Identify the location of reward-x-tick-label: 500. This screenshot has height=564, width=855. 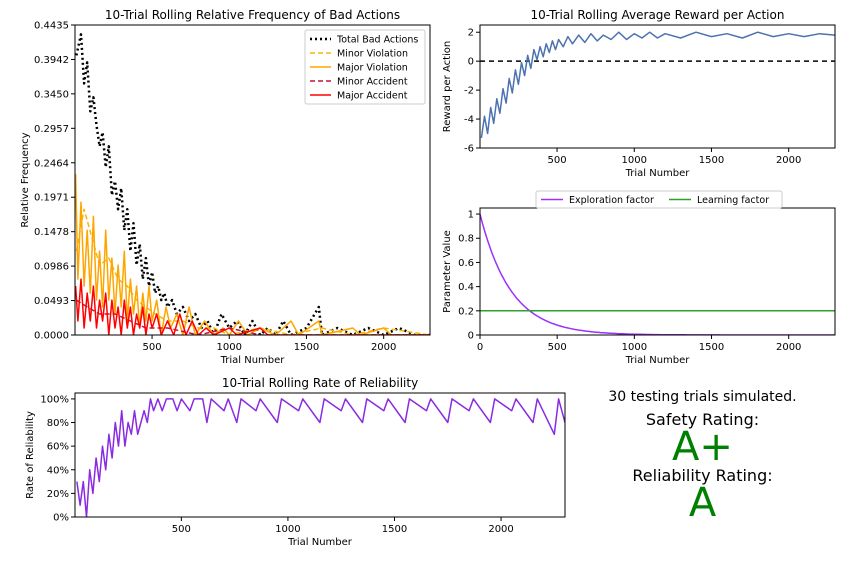
(557, 160).